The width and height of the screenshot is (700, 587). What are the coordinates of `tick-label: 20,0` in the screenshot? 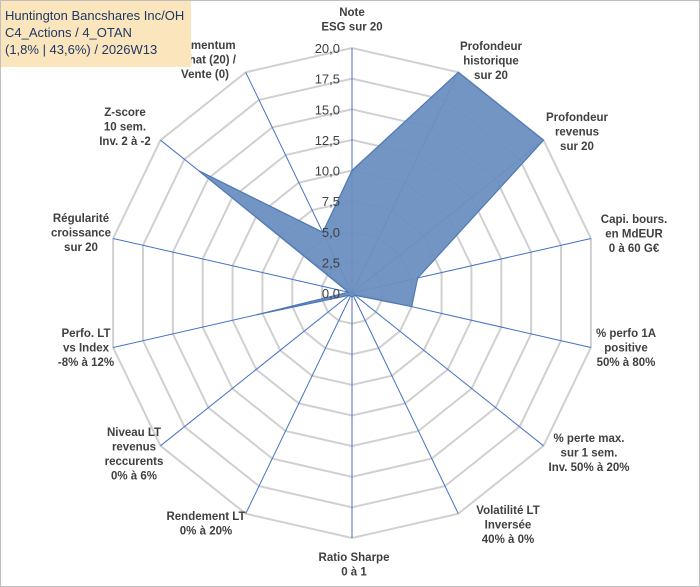 It's located at (327, 48).